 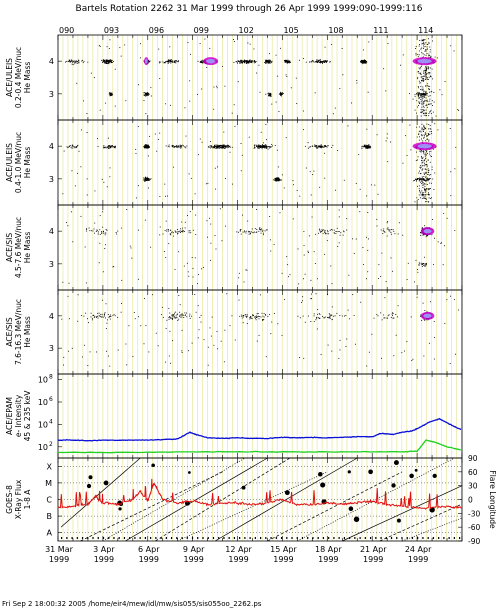 I want to click on date-tick-label: 6 Apr, so click(x=149, y=549).